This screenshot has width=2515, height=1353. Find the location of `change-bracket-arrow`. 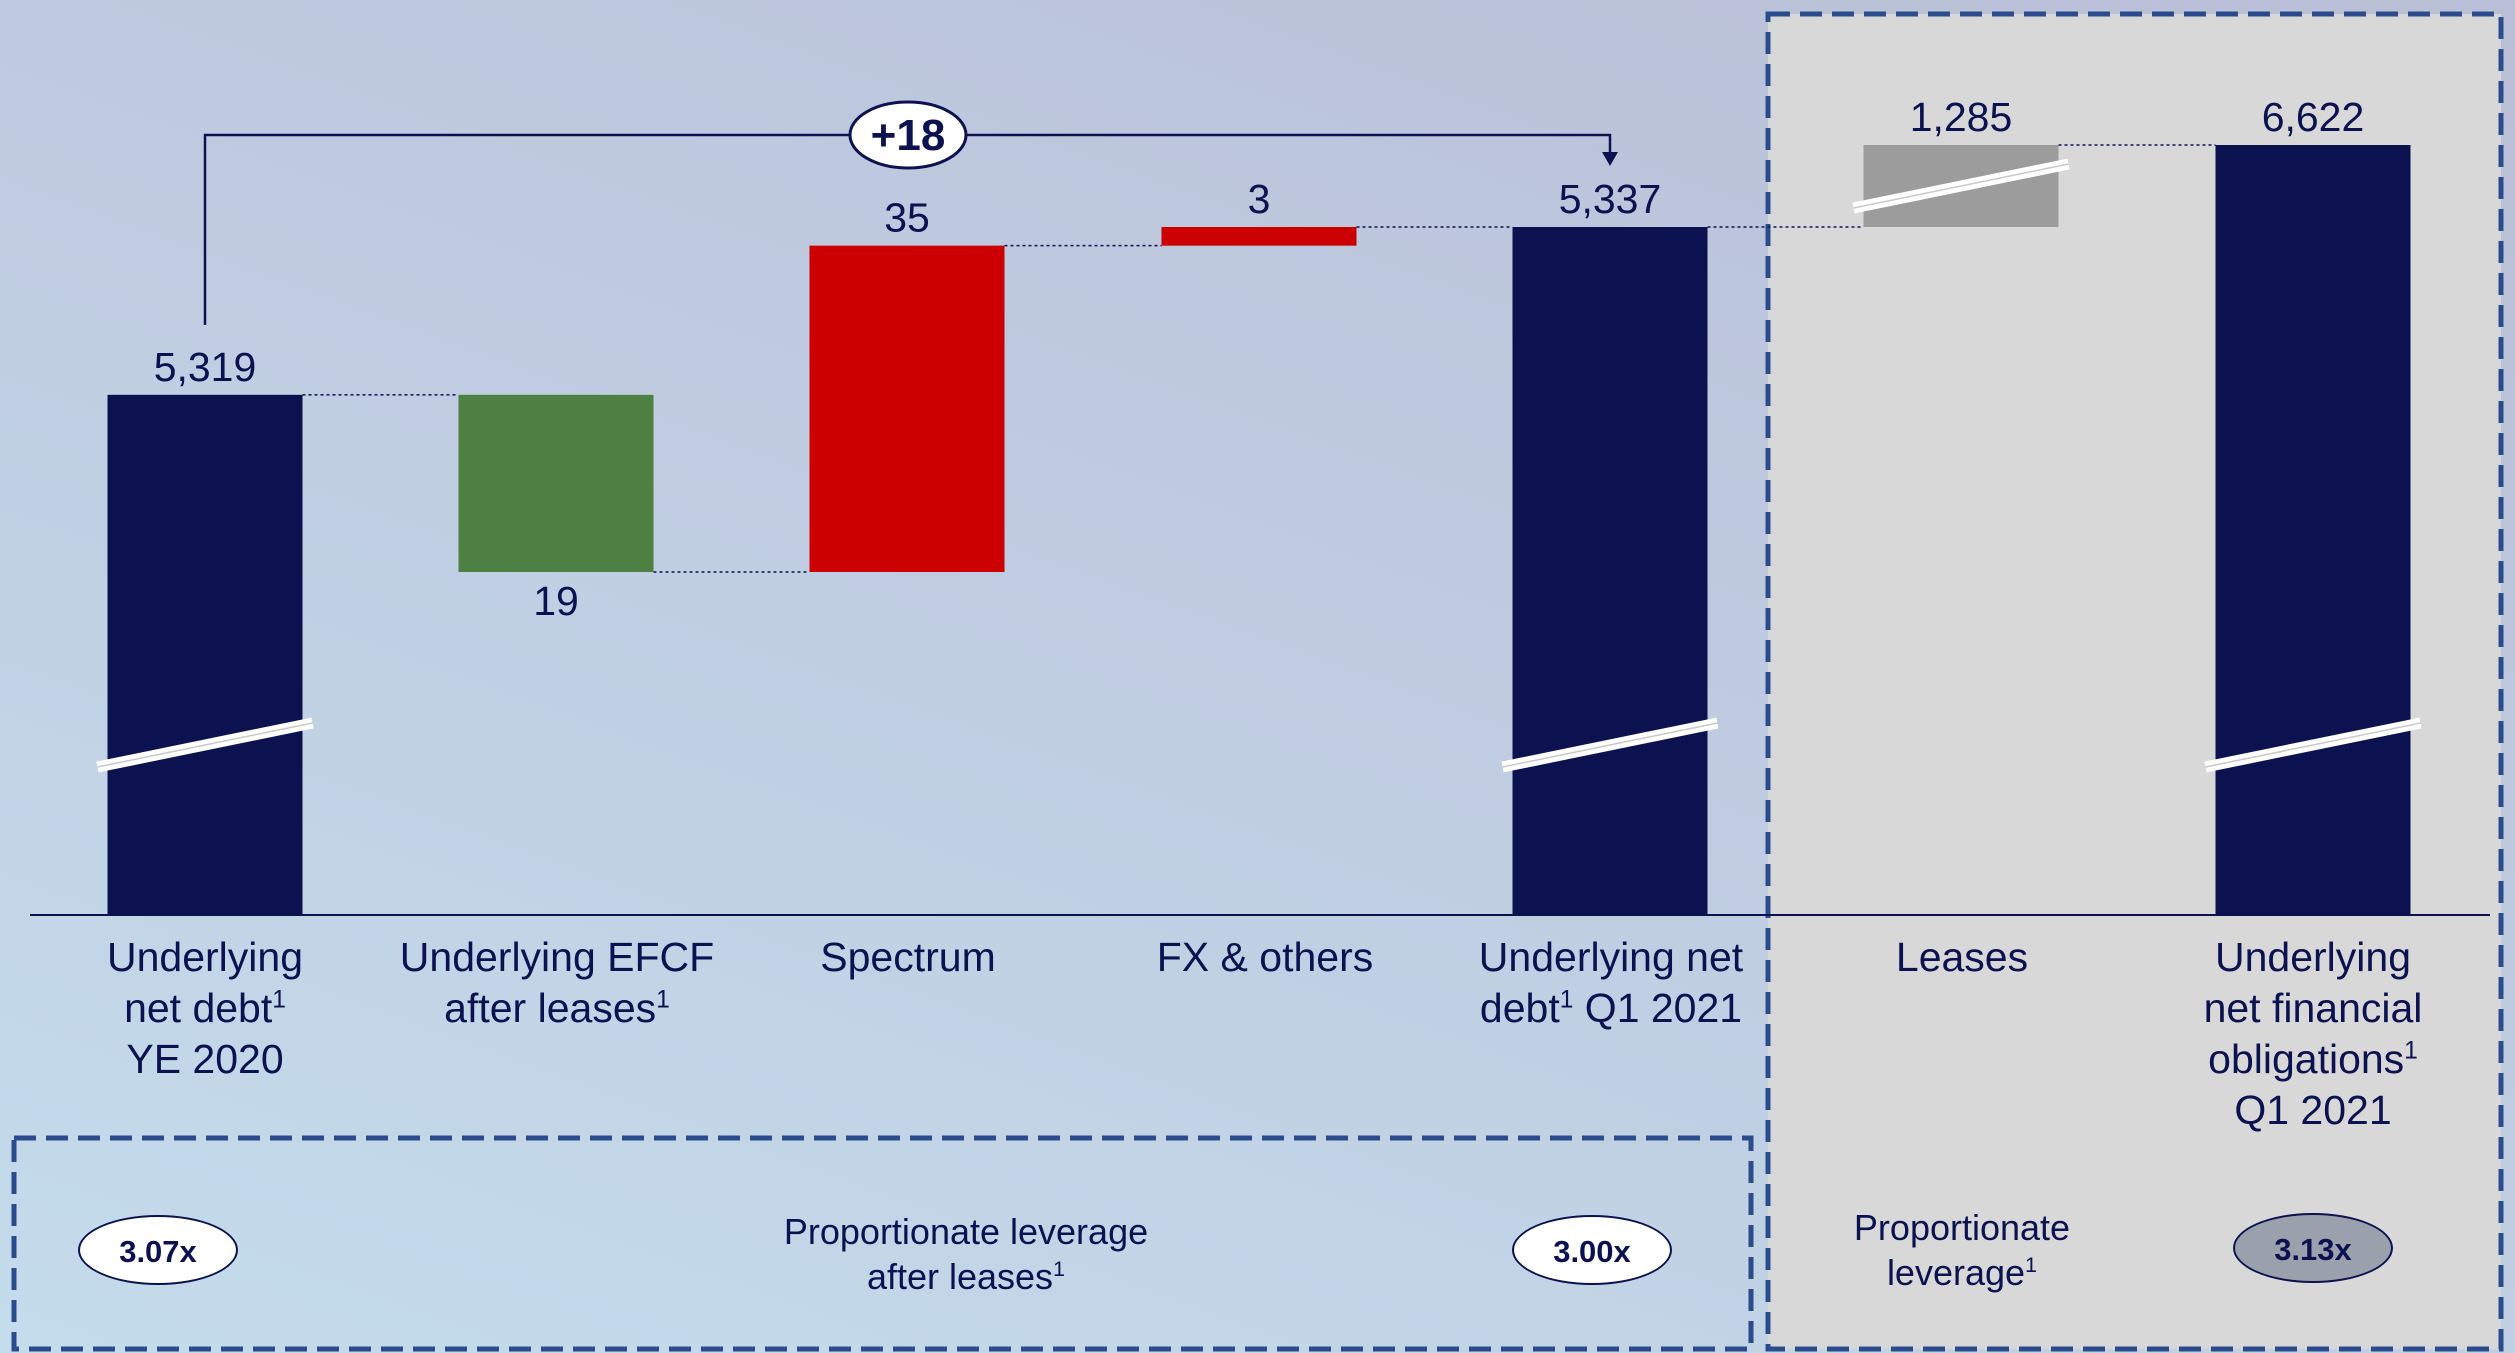

change-bracket-arrow is located at coordinates (1610, 159).